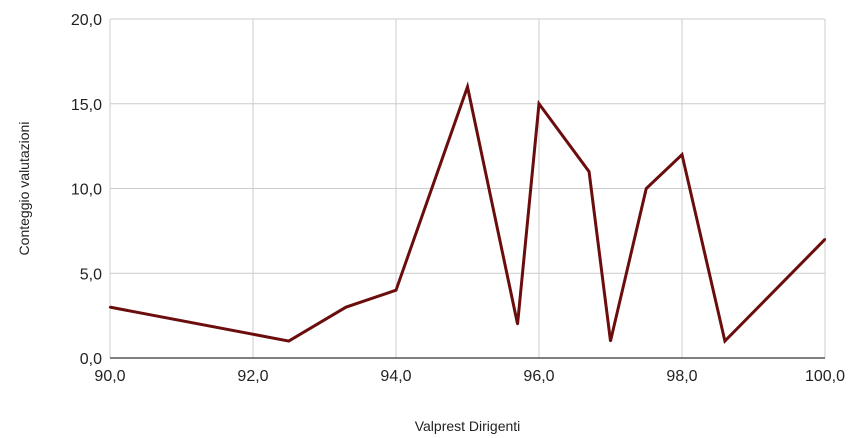 The image size is (858, 438). Describe the element at coordinates (538, 376) in the screenshot. I see `x-tick-label: 96,0` at that location.